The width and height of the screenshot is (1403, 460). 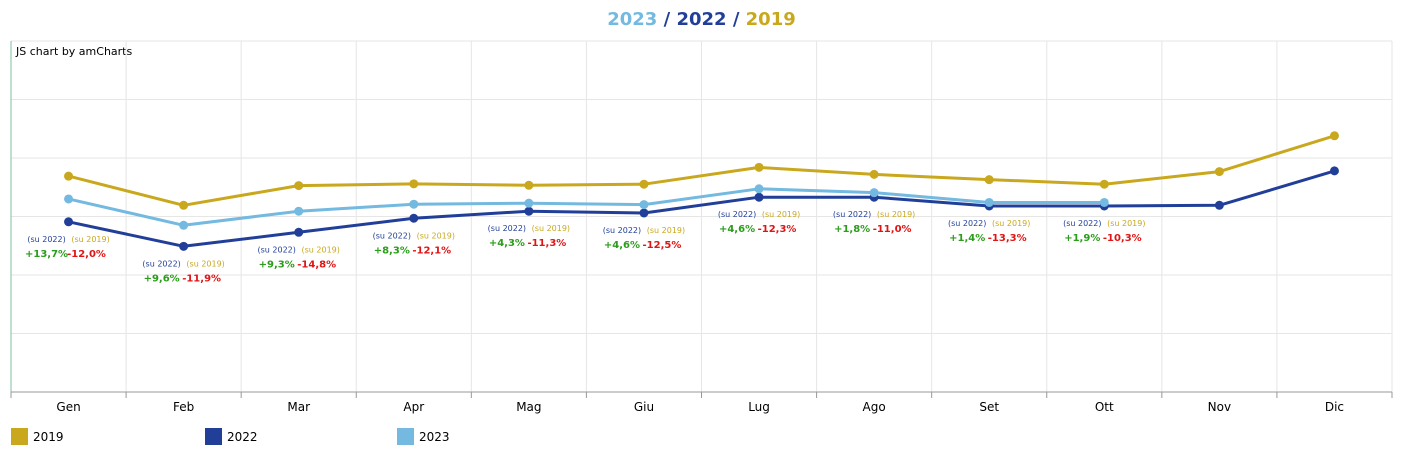 What do you see at coordinates (1334, 407) in the screenshot?
I see `x-tick-label: Dic` at bounding box center [1334, 407].